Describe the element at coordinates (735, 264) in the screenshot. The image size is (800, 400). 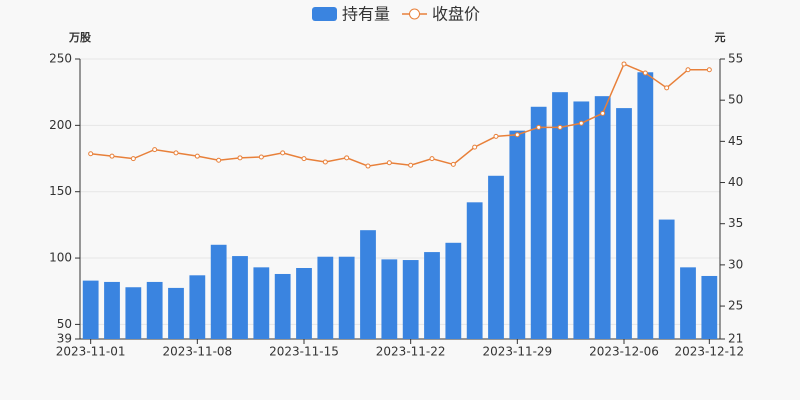
I see `y2-tick-label: 30` at that location.